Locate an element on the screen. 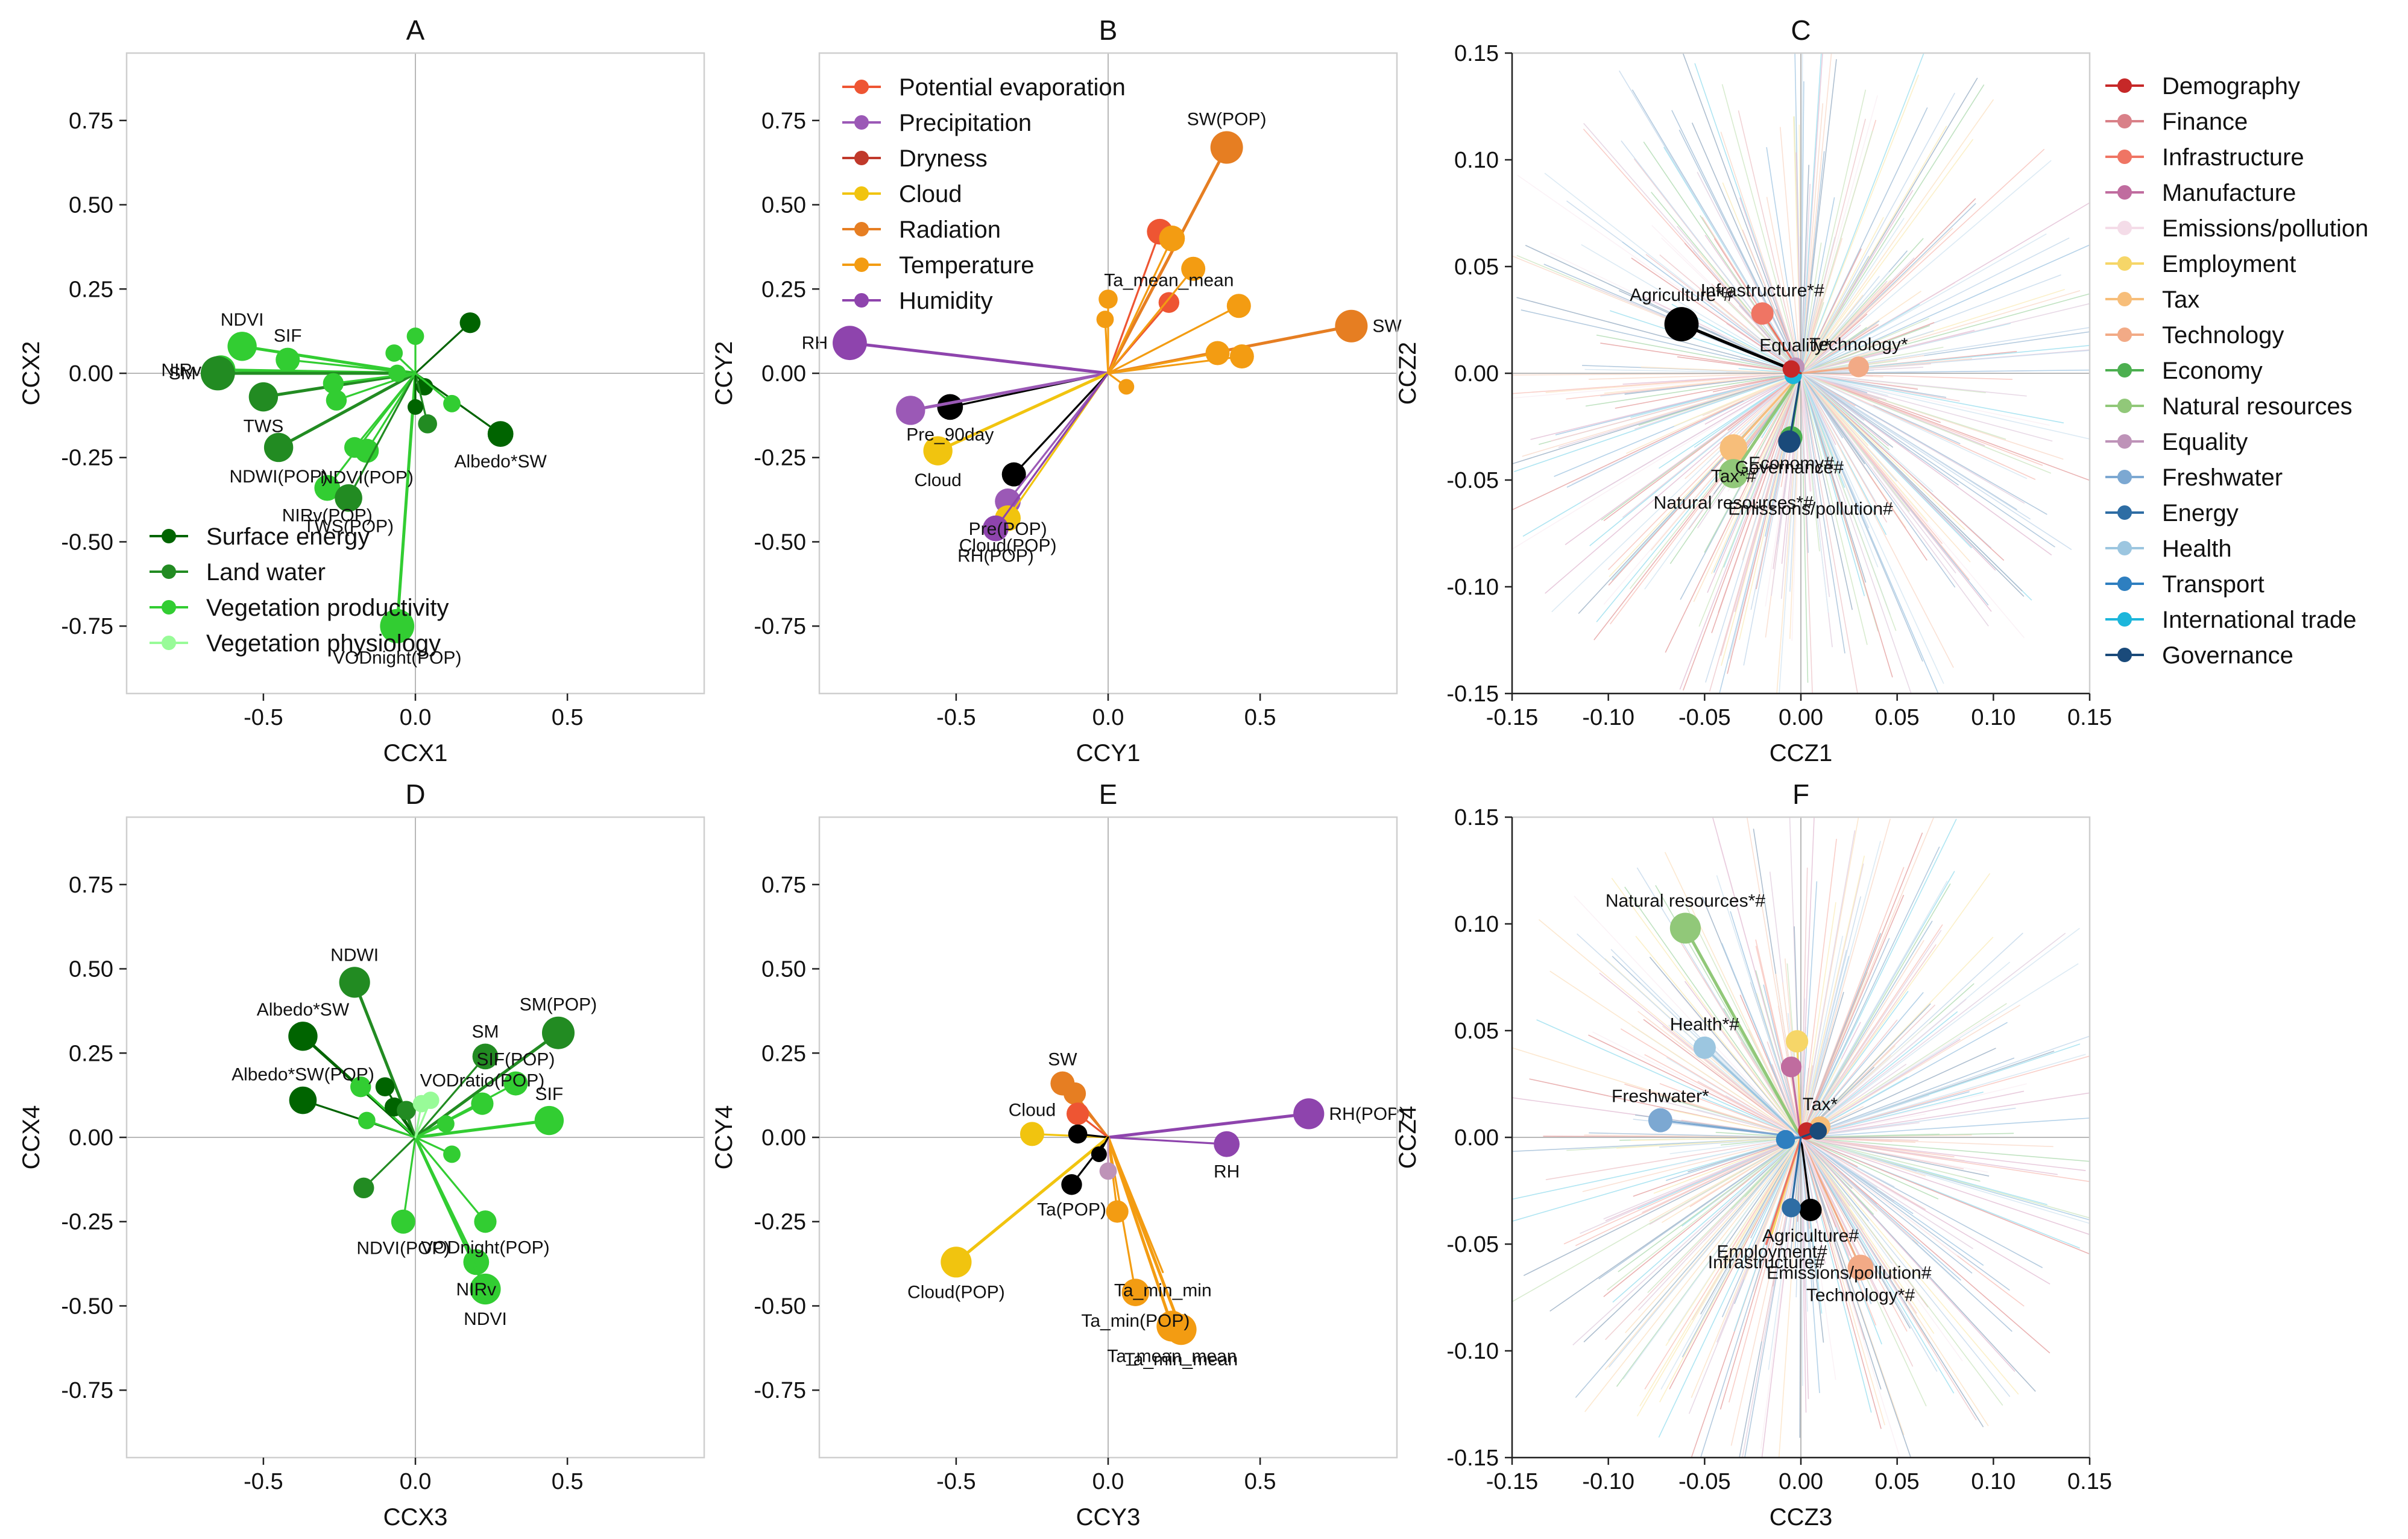  vector-sw-pop- is located at coordinates (1174, 253).